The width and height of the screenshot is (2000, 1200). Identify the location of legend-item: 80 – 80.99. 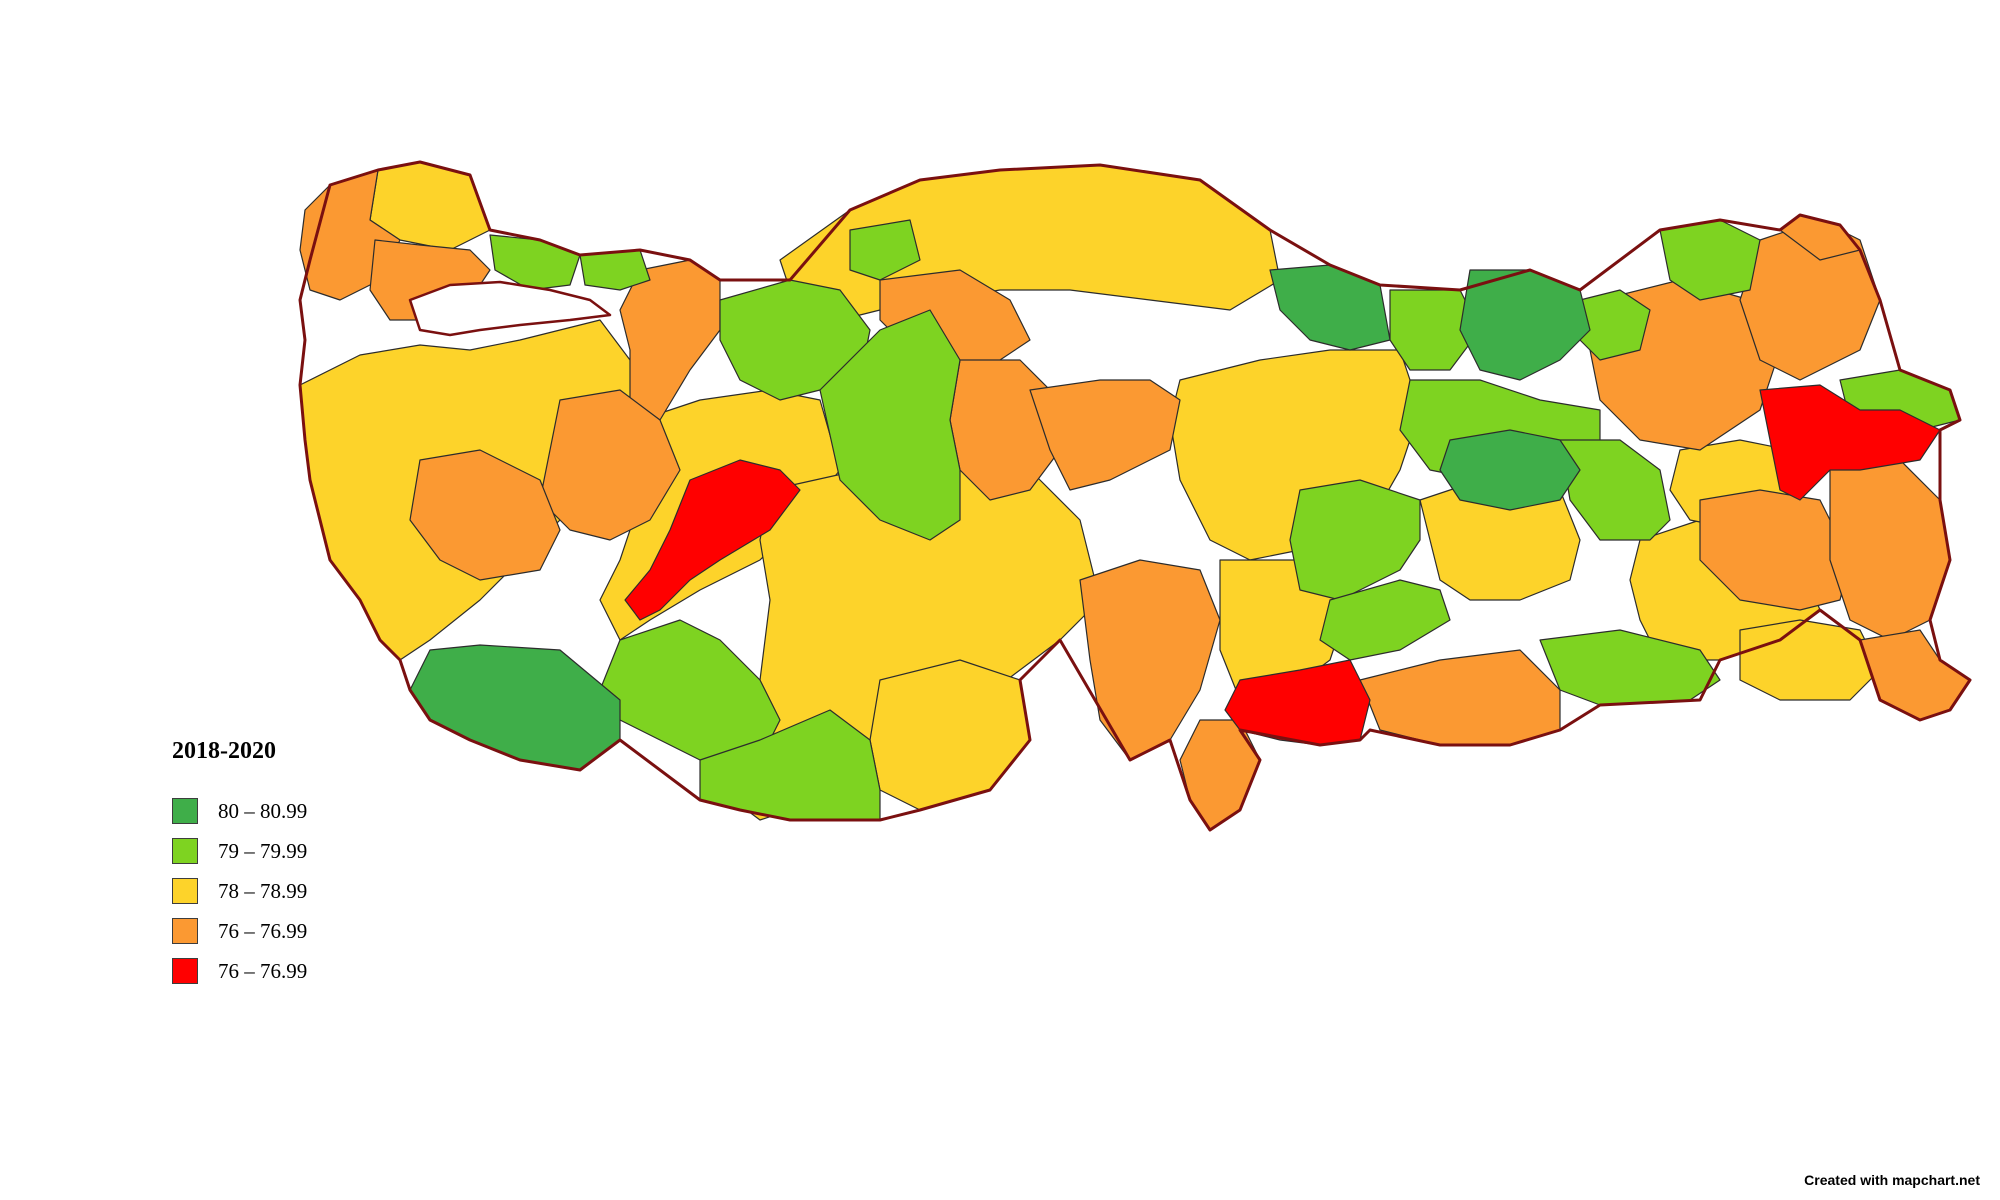
(292, 811).